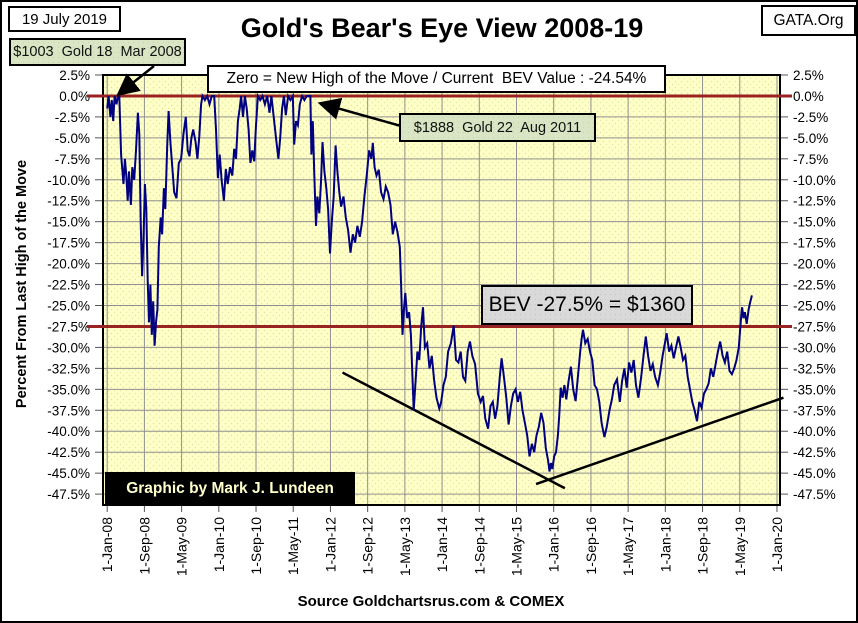 The width and height of the screenshot is (858, 623). Describe the element at coordinates (810, 117) in the screenshot. I see `y-tick-label-right: -2.5%` at that location.